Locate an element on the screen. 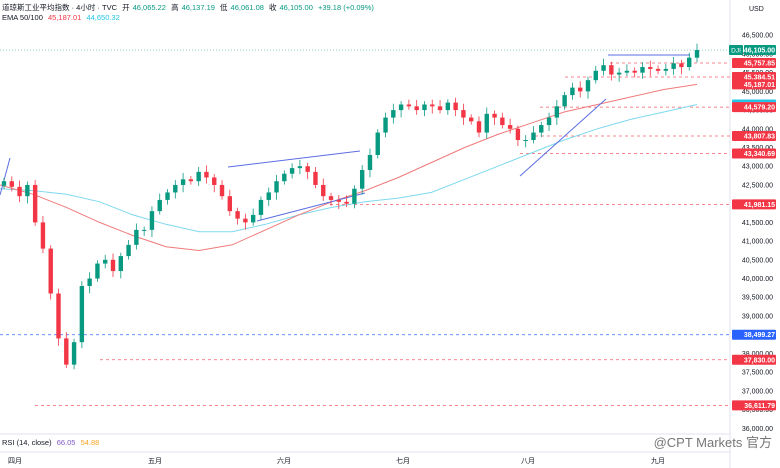 This screenshot has width=780, height=468. y-tick-label: 39,500.00 is located at coordinates (757, 298).